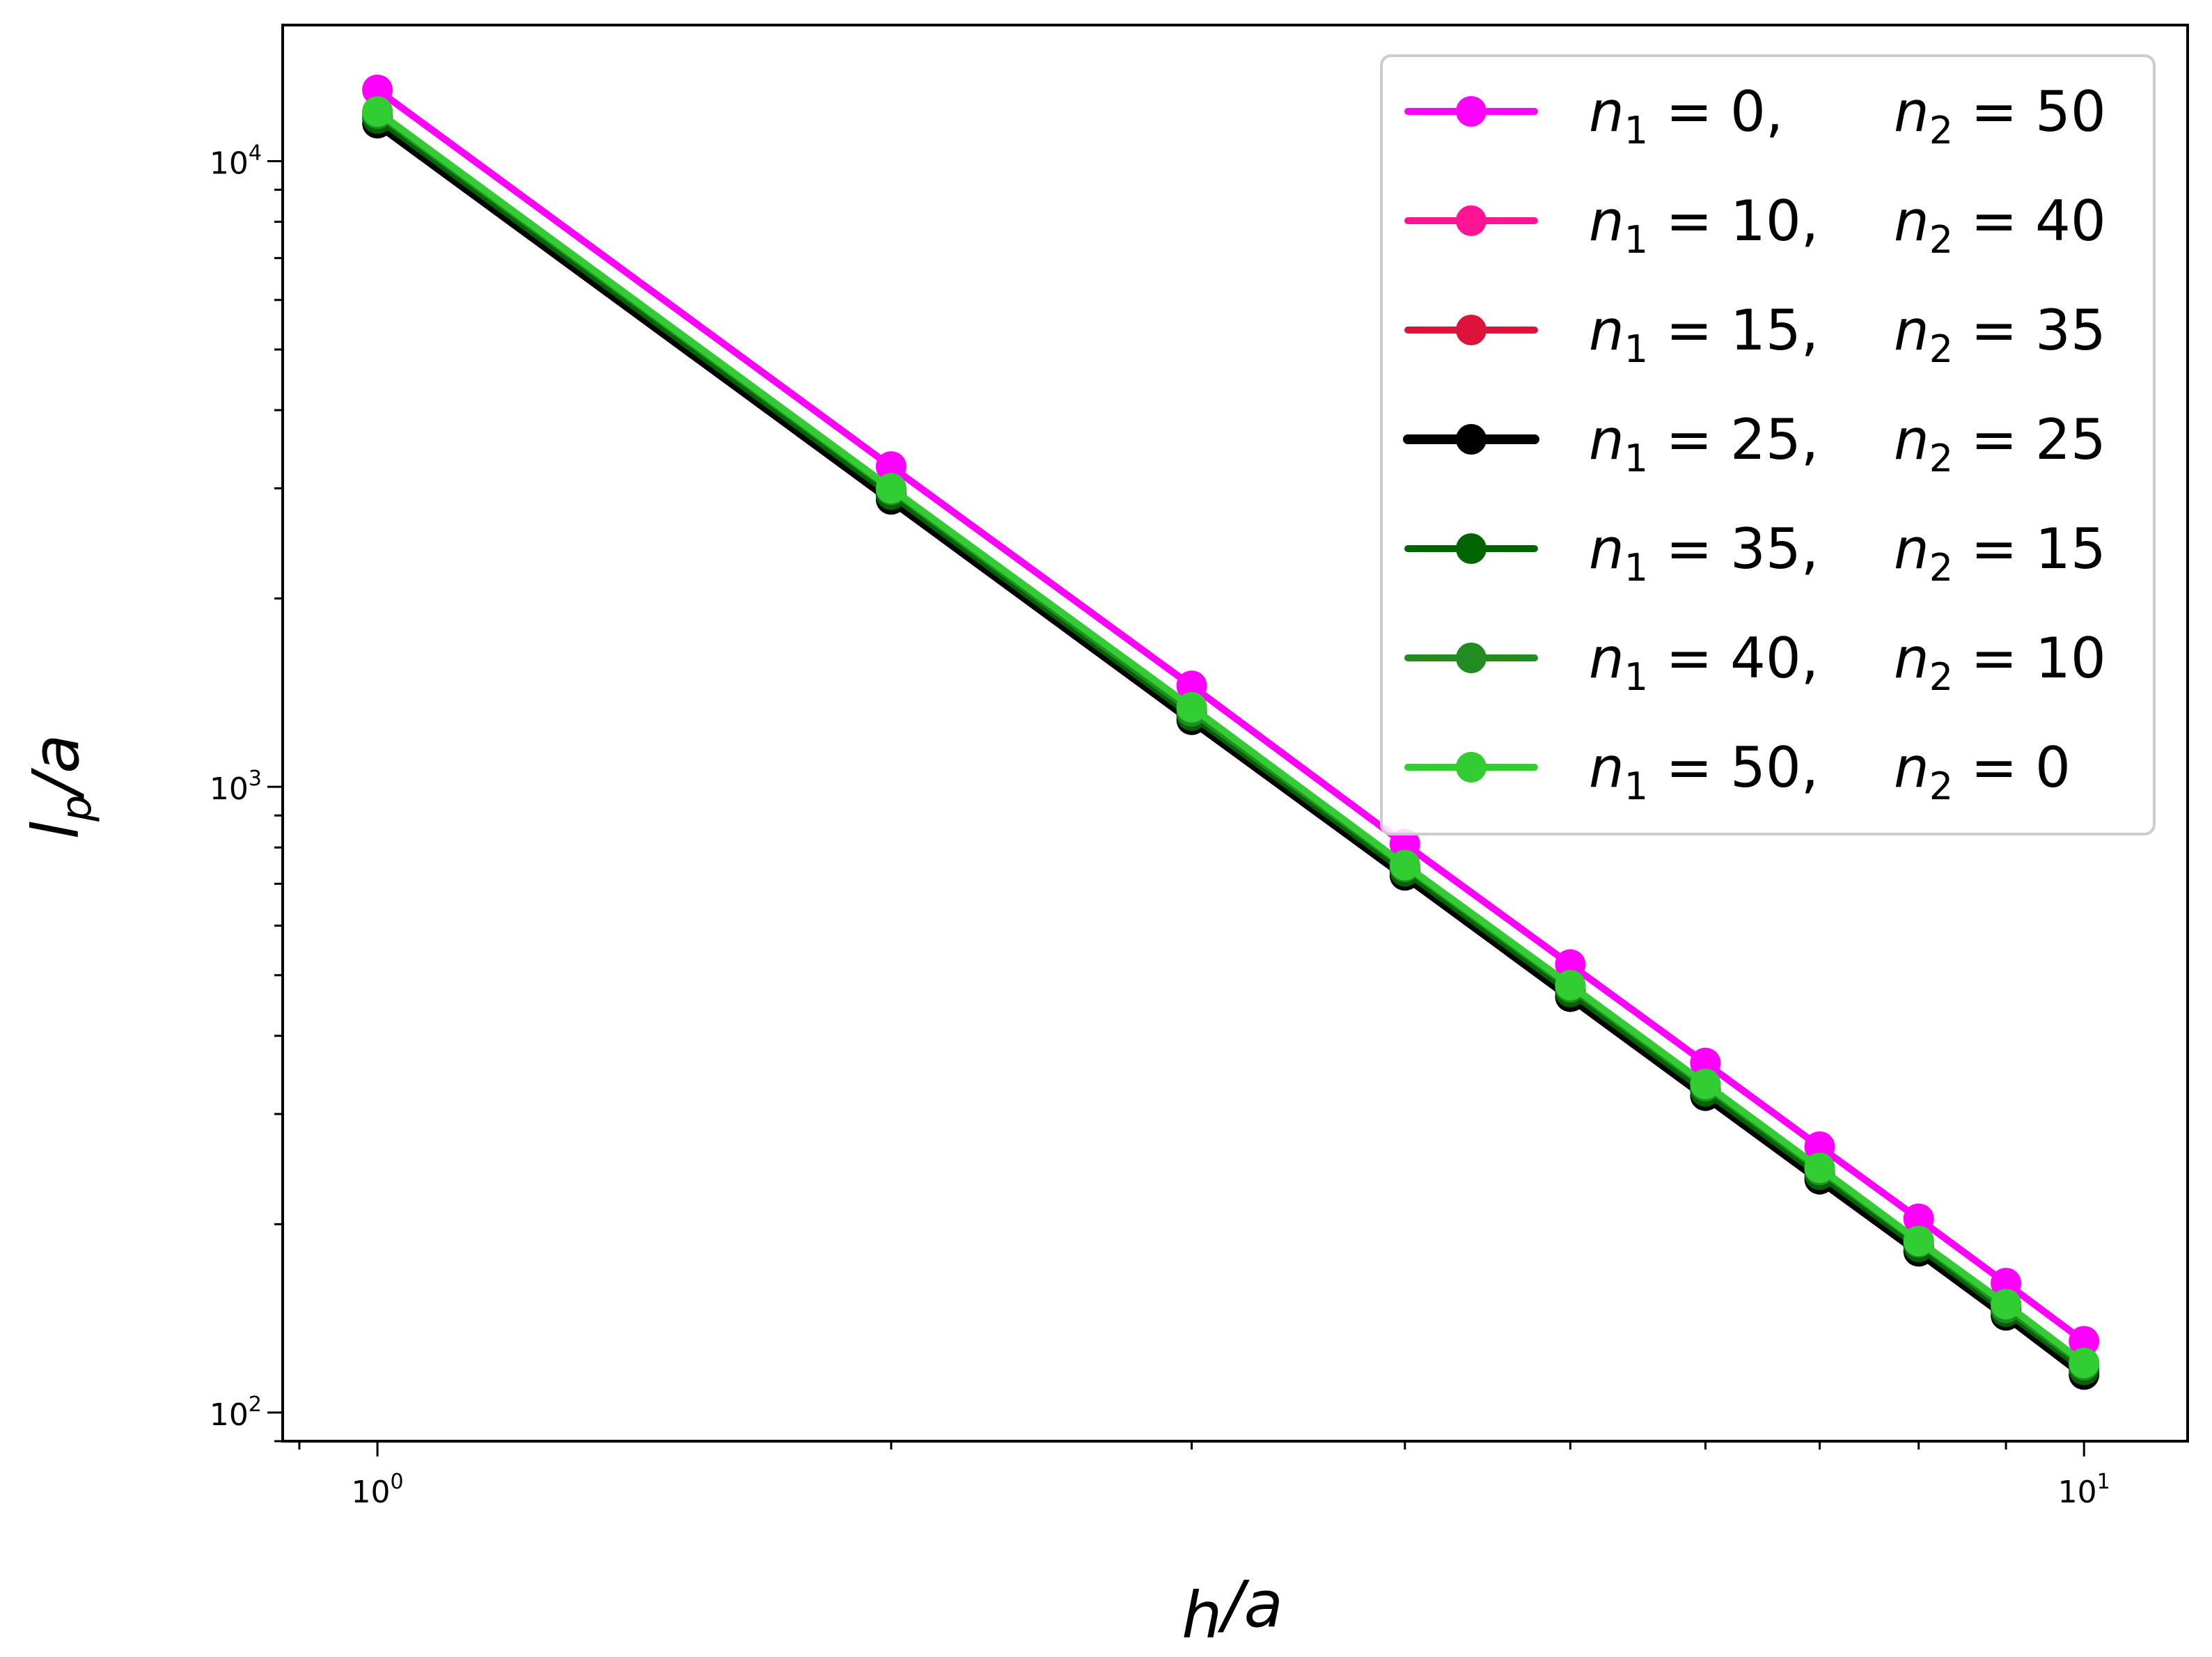 Image resolution: width=2212 pixels, height=1657 pixels. What do you see at coordinates (1848, 553) in the screenshot?
I see `legend-label: n1 = 35, n2 = 15` at bounding box center [1848, 553].